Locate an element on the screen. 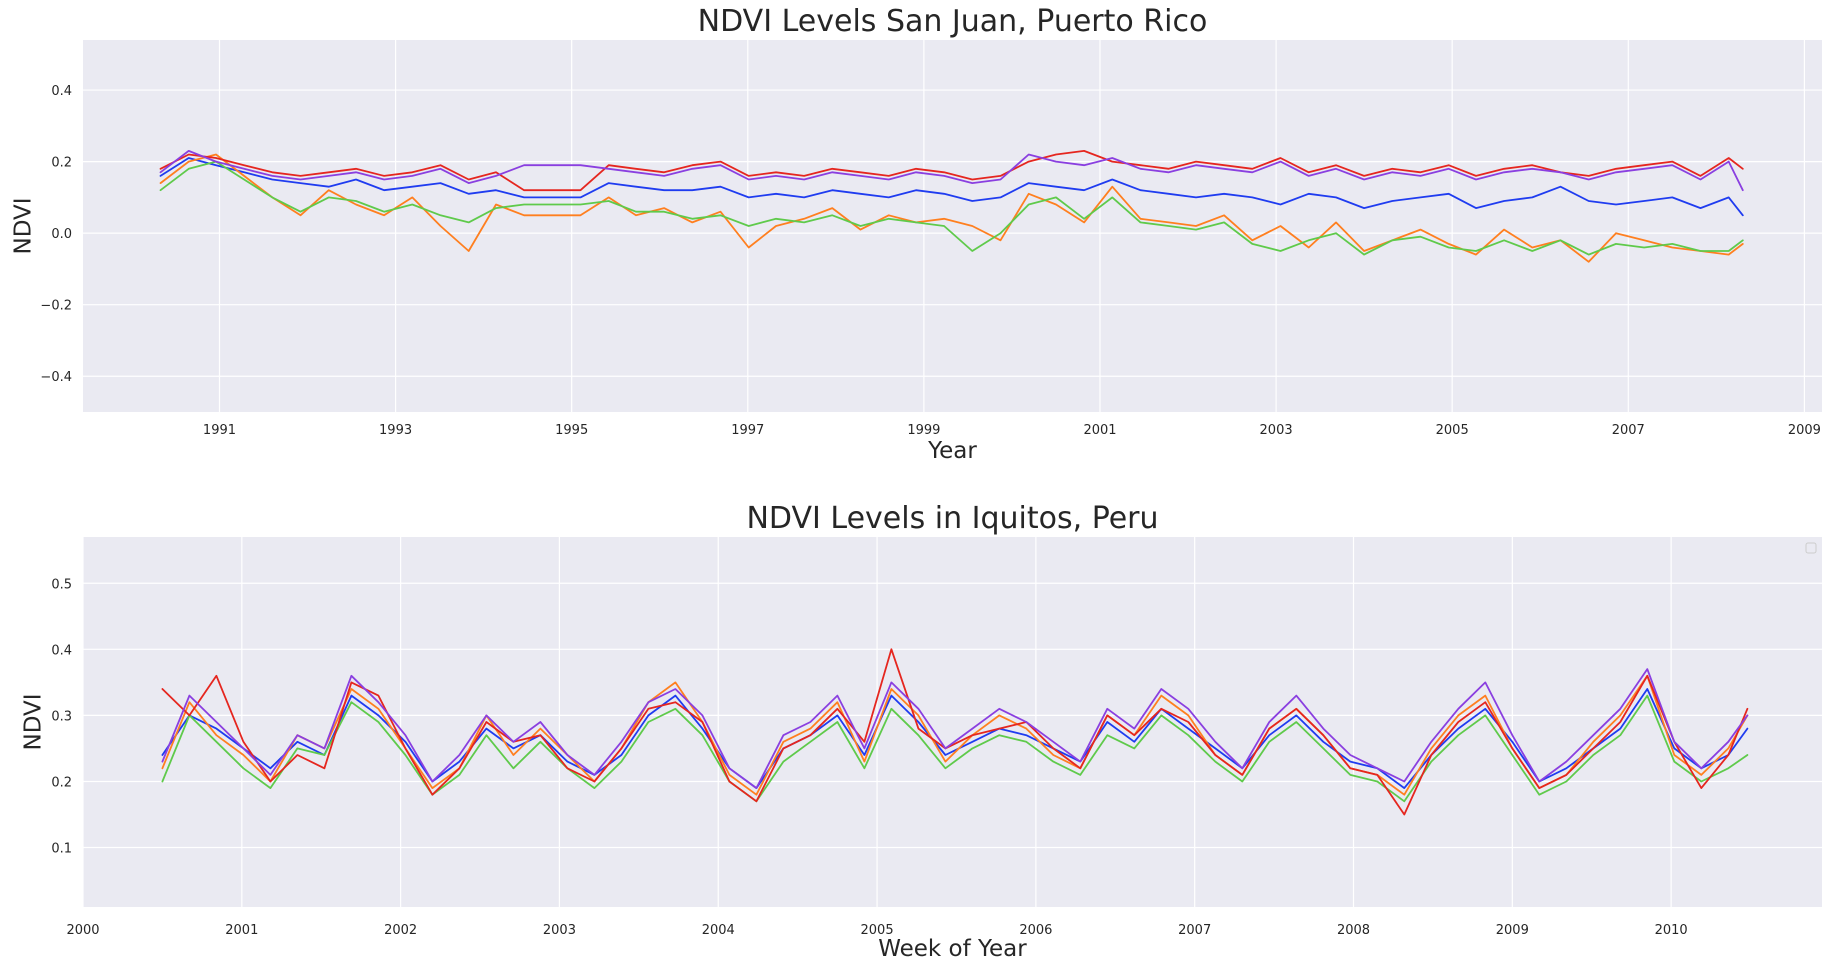  san-juan-y-axis-label: NDVI is located at coordinates (24, 225).